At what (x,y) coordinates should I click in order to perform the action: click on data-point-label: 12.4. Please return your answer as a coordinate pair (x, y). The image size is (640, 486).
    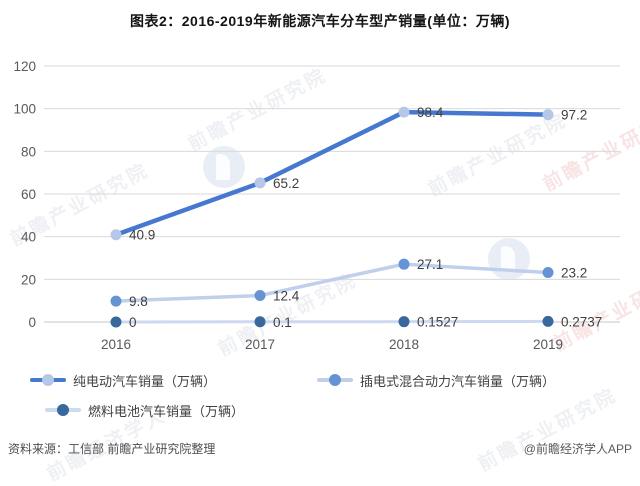
    Looking at the image, I should click on (286, 296).